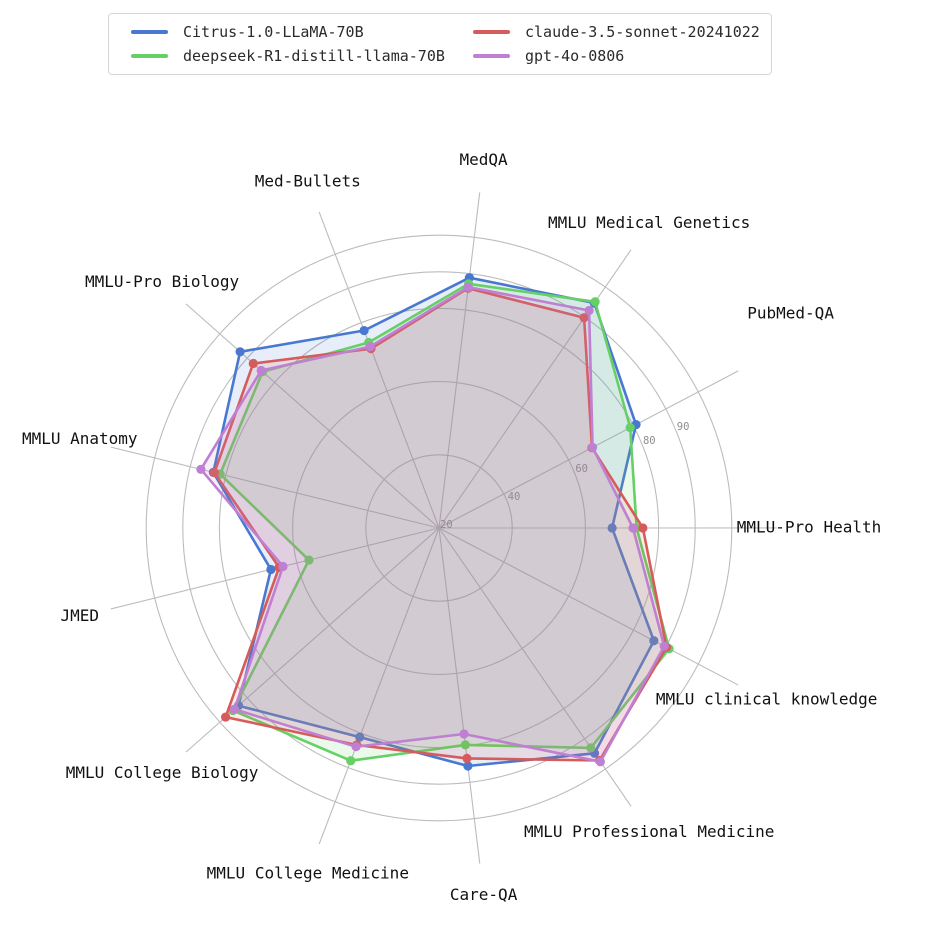 This screenshot has width=934, height=927. I want to click on category-label: MMLU Medical Genetics, so click(649, 222).